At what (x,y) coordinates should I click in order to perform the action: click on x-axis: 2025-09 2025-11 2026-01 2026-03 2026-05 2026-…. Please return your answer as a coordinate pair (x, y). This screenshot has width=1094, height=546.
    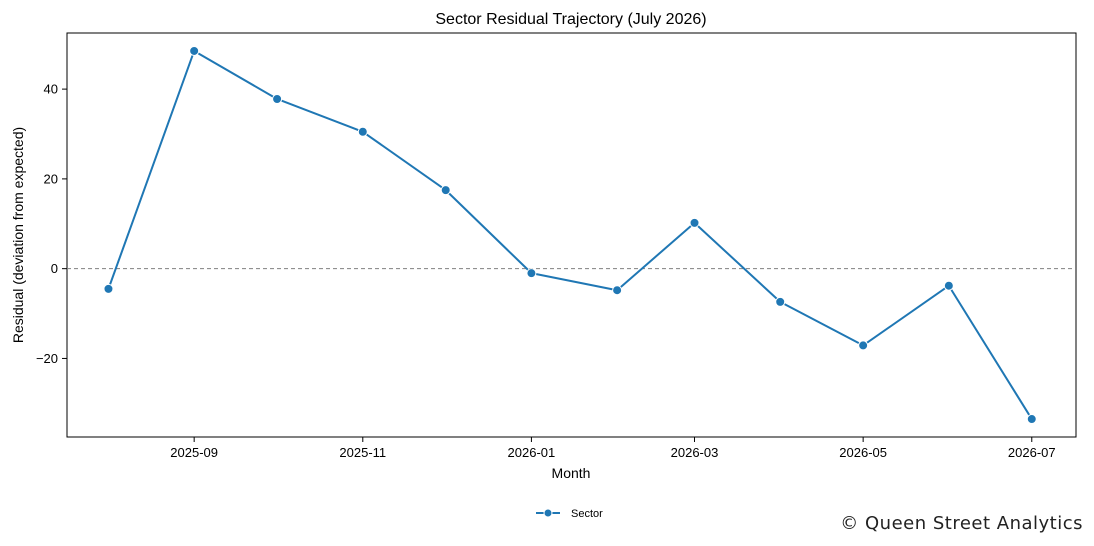
    Looking at the image, I should click on (613, 448).